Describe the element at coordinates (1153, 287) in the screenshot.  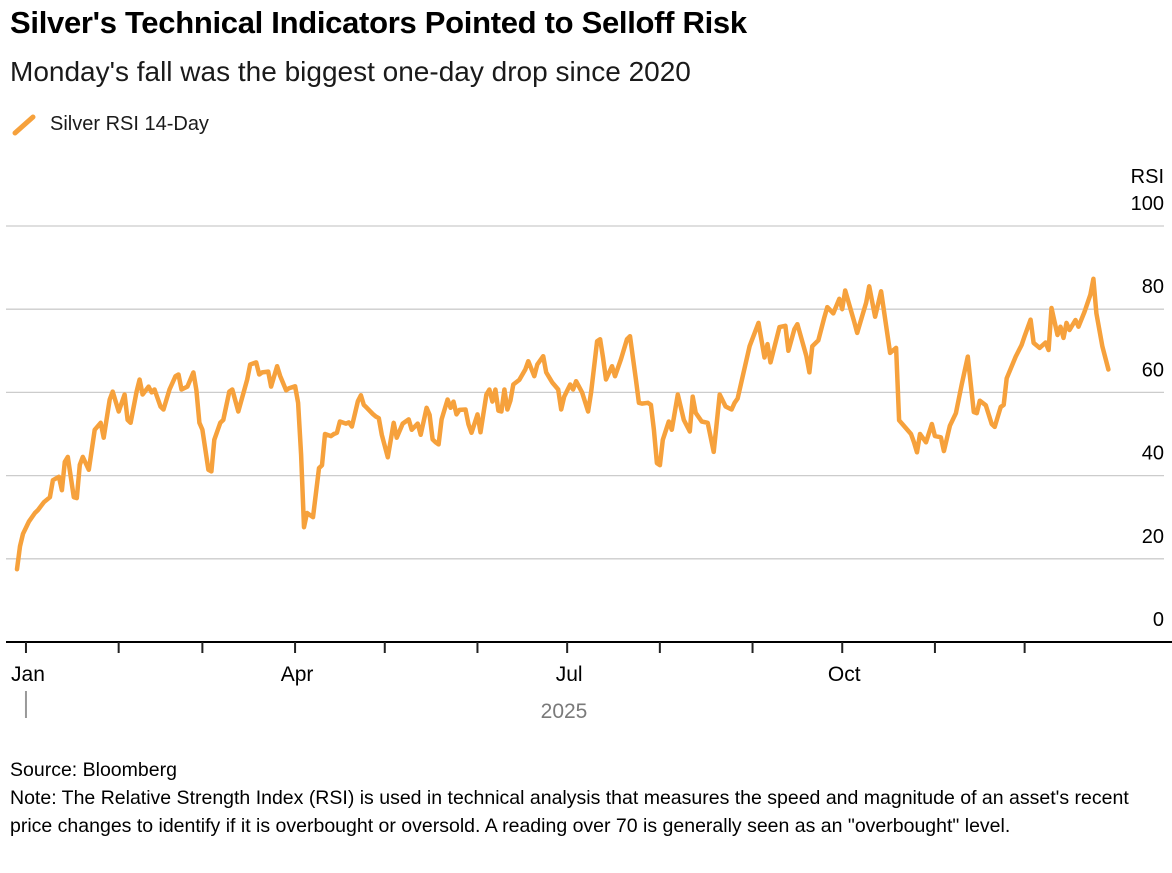
I see `y-axis-tick-label-80: 80` at that location.